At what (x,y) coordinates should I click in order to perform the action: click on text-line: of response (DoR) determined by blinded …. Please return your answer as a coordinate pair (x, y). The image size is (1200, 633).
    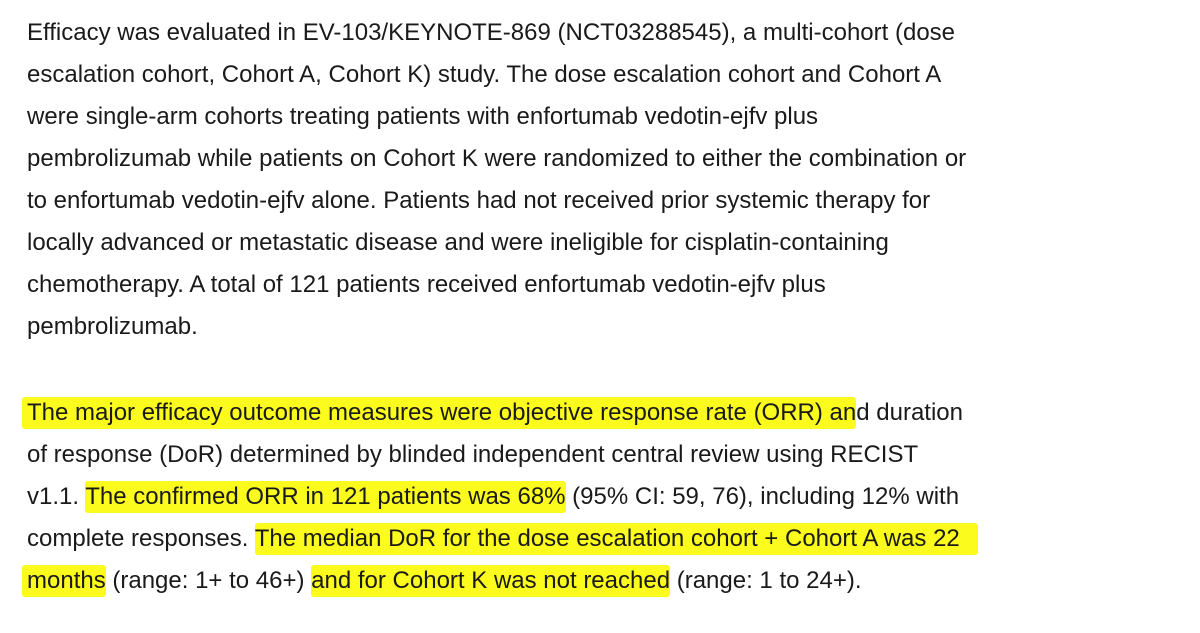
    Looking at the image, I should click on (609, 455).